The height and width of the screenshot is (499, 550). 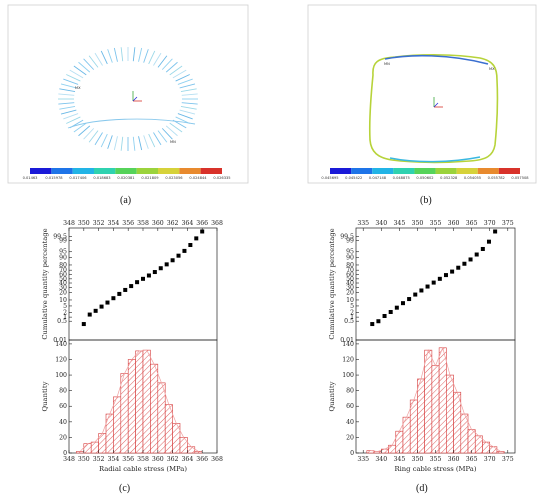 What do you see at coordinates (61, 344) in the screenshot?
I see `histogram-y-tick-label: 140` at bounding box center [61, 344].